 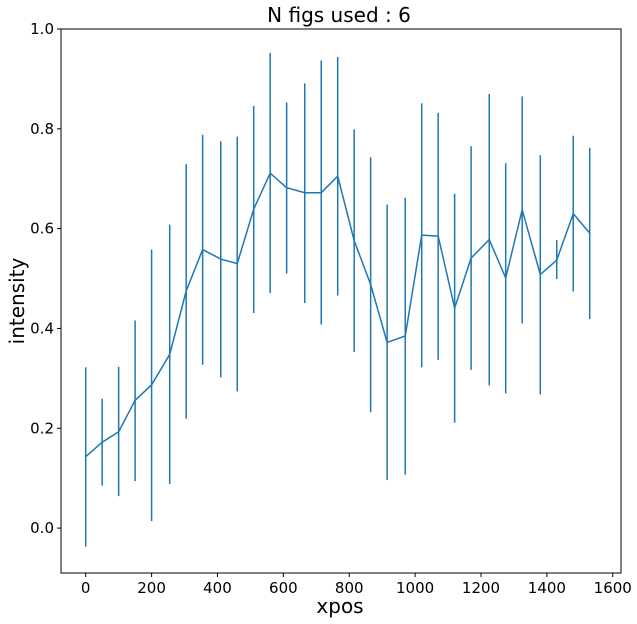 I want to click on y-tick-label: 0.2, so click(x=42, y=428).